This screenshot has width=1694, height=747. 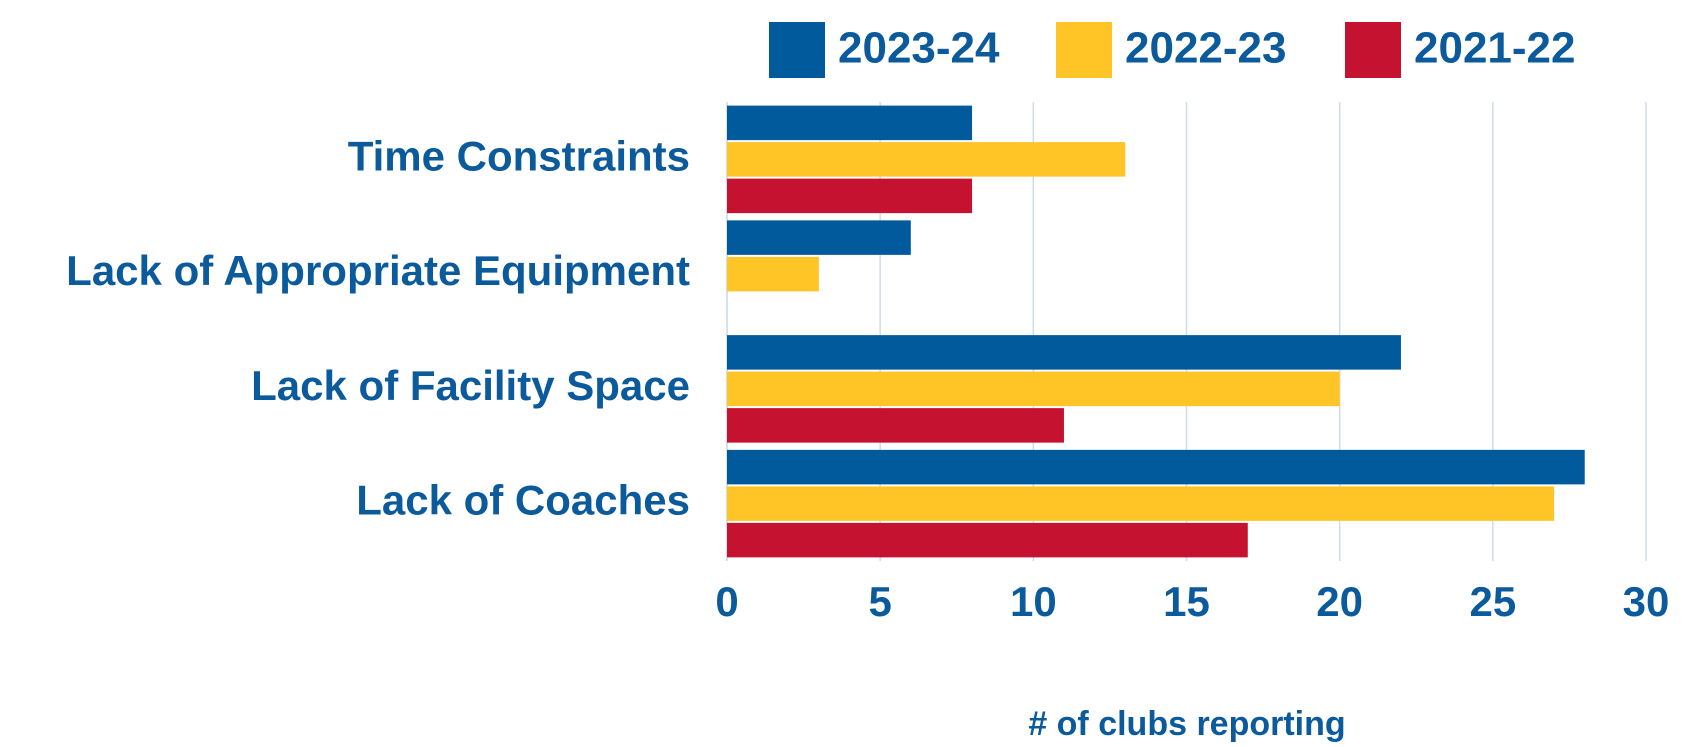 What do you see at coordinates (1186, 601) in the screenshot?
I see `x-tick-label: 15` at bounding box center [1186, 601].